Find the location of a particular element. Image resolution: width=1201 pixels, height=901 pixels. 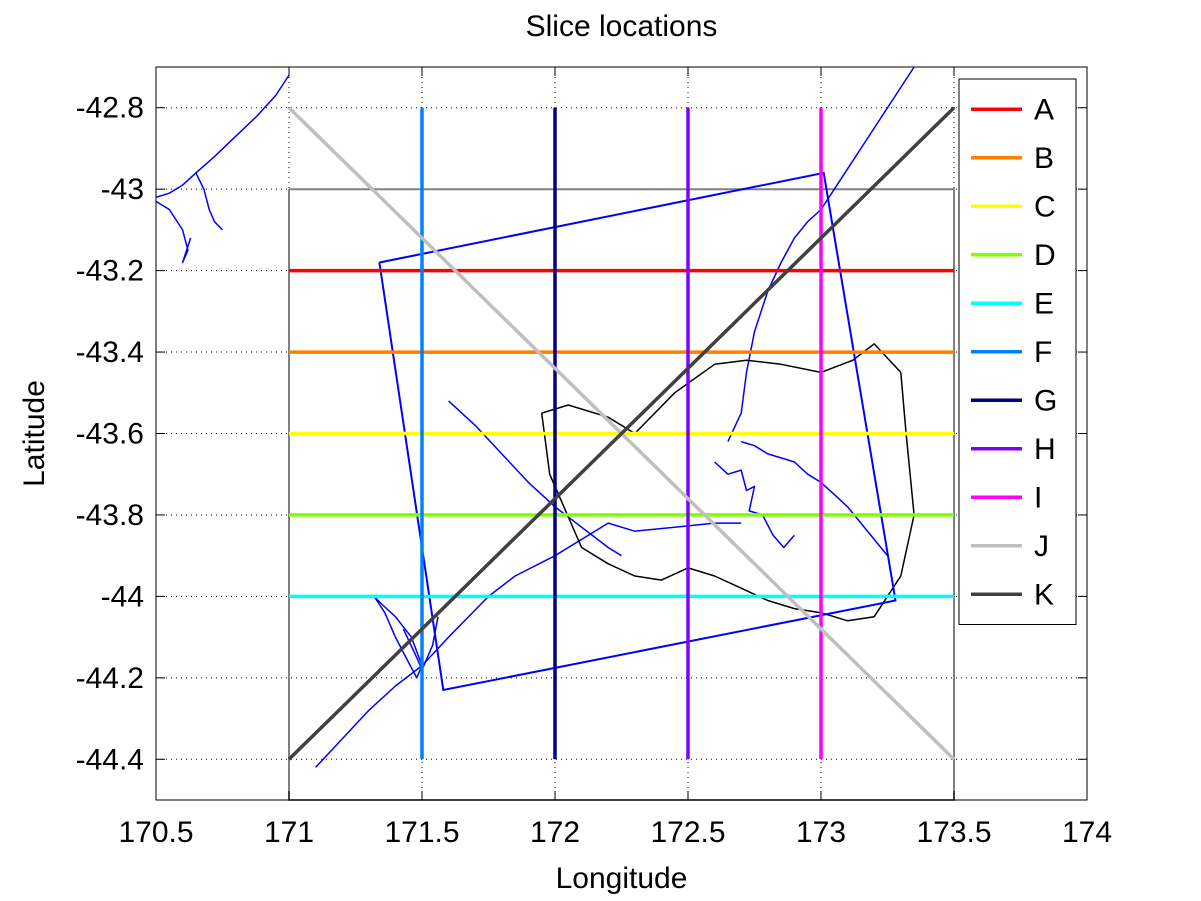

x-tick-label: 172.5 is located at coordinates (687, 832).